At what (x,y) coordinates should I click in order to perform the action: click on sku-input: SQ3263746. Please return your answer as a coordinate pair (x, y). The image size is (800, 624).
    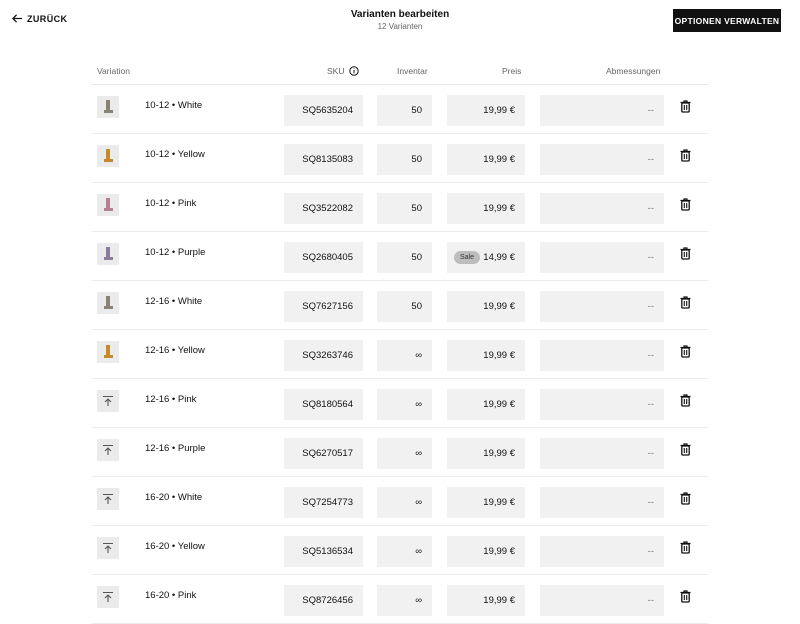
    Looking at the image, I should click on (323, 355).